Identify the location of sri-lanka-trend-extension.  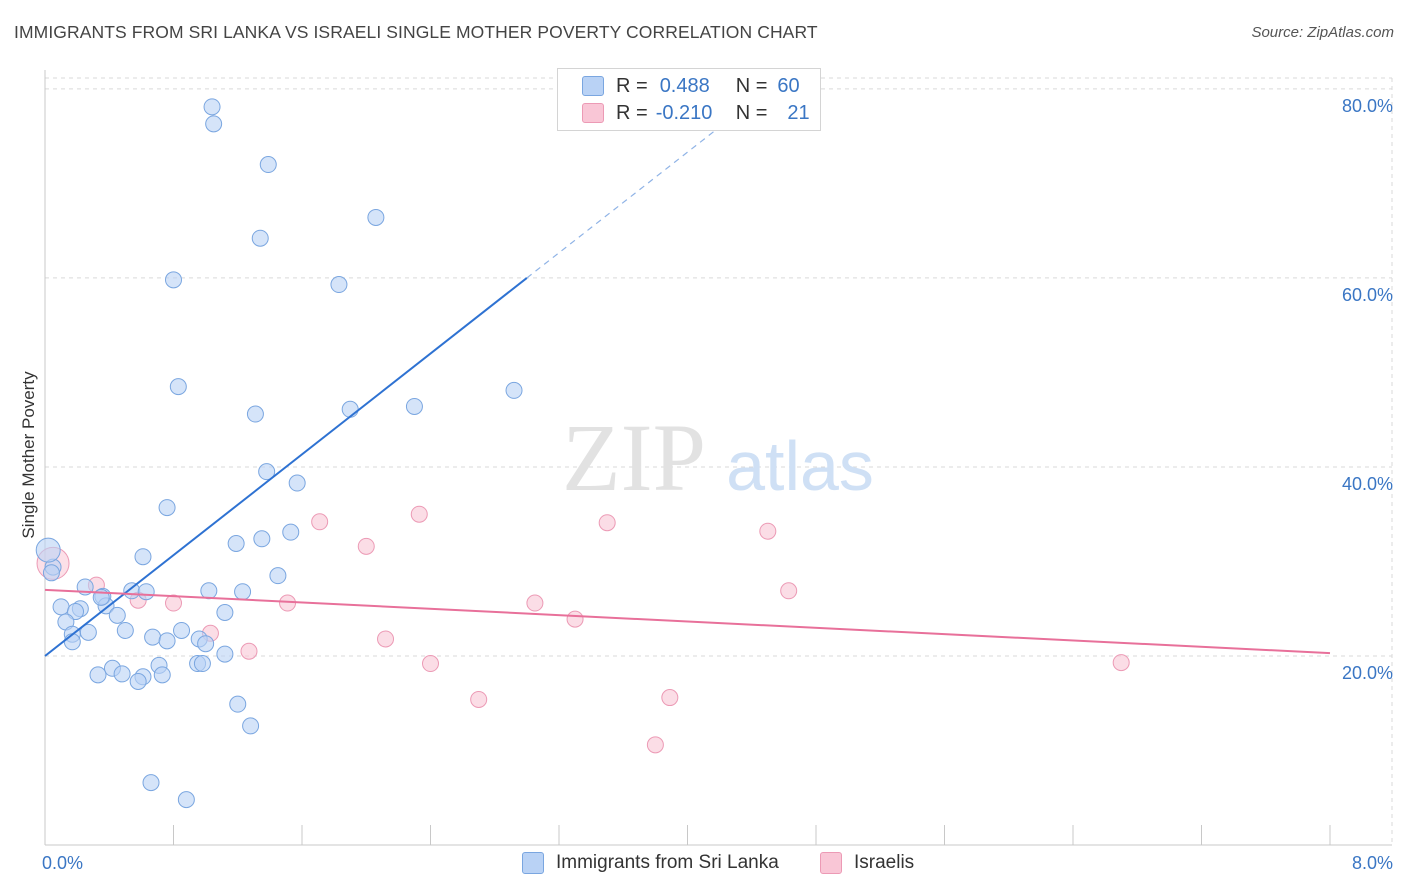
(631, 196).